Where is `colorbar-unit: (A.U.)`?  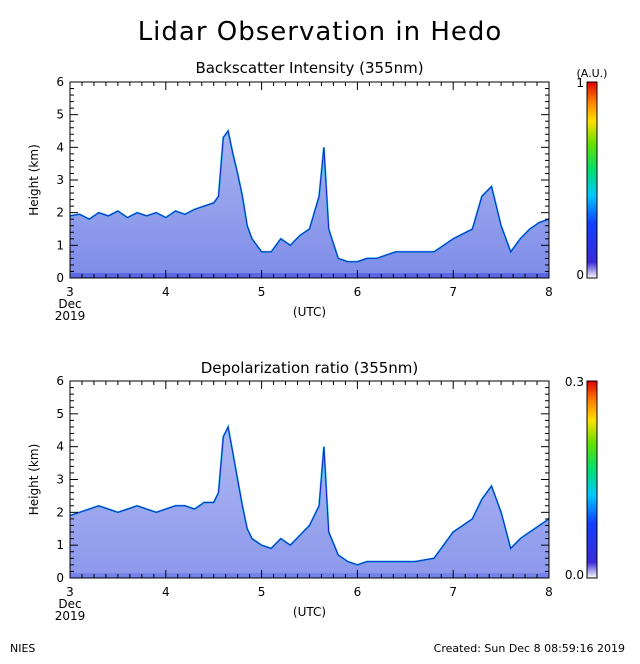 colorbar-unit: (A.U.) is located at coordinates (592, 73).